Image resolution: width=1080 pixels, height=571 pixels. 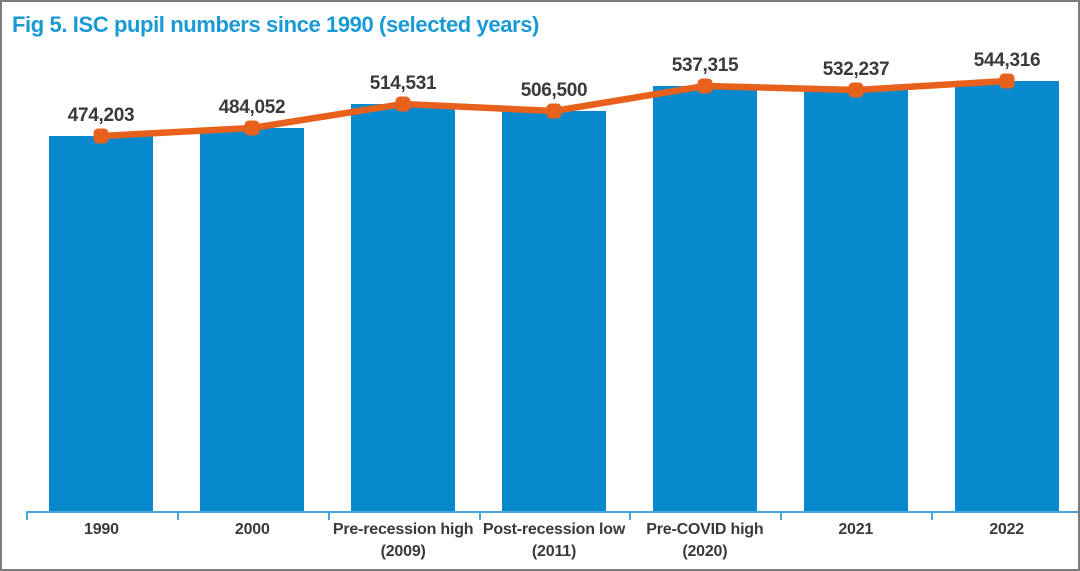 What do you see at coordinates (554, 529) in the screenshot?
I see `x-axis-label-line: Post-recession low` at bounding box center [554, 529].